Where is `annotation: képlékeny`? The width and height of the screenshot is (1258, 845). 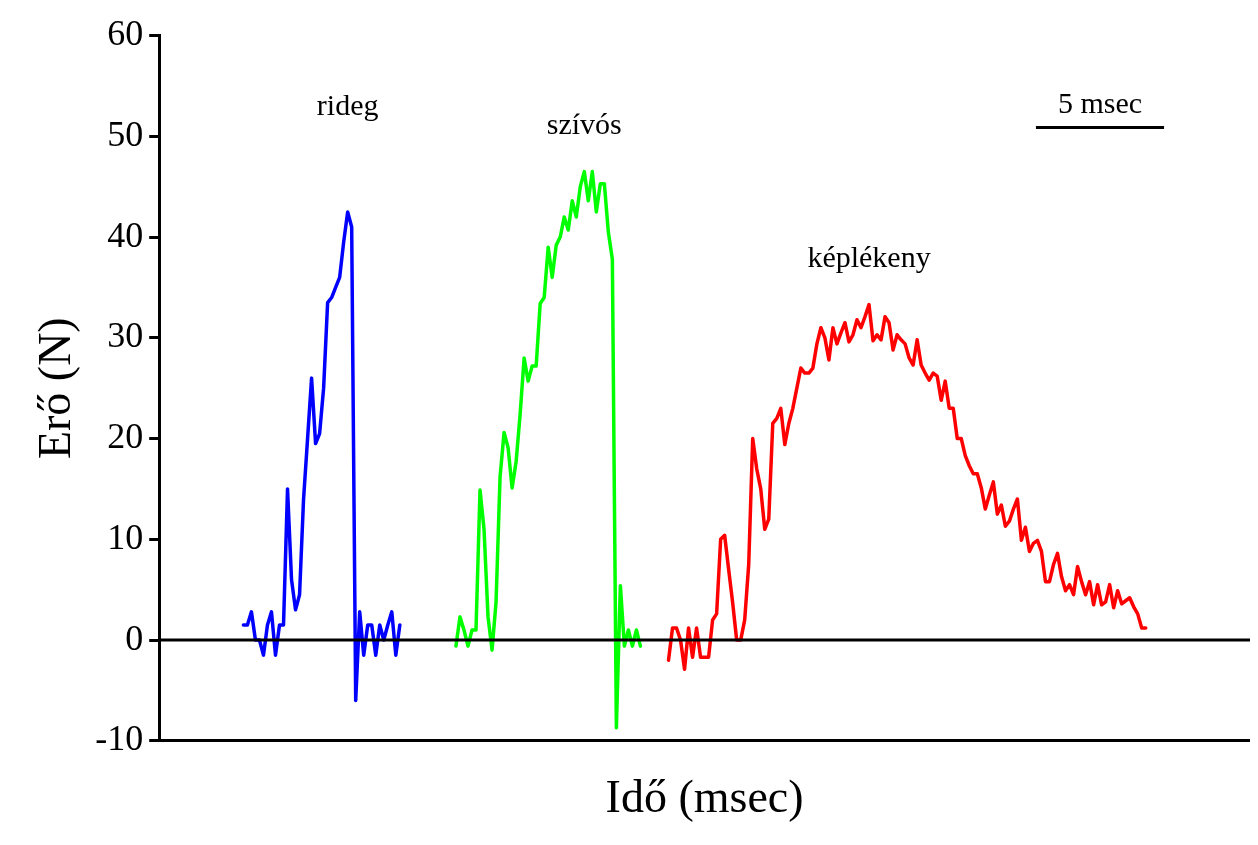
annotation: képlékeny is located at coordinates (869, 257).